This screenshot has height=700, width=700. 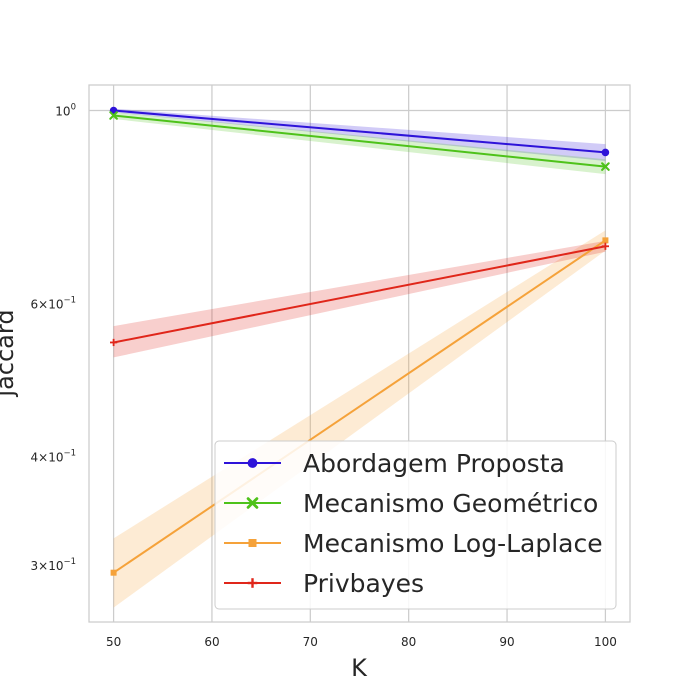 I want to click on legend-marker-mecanismo-log-laplace, so click(x=252, y=543).